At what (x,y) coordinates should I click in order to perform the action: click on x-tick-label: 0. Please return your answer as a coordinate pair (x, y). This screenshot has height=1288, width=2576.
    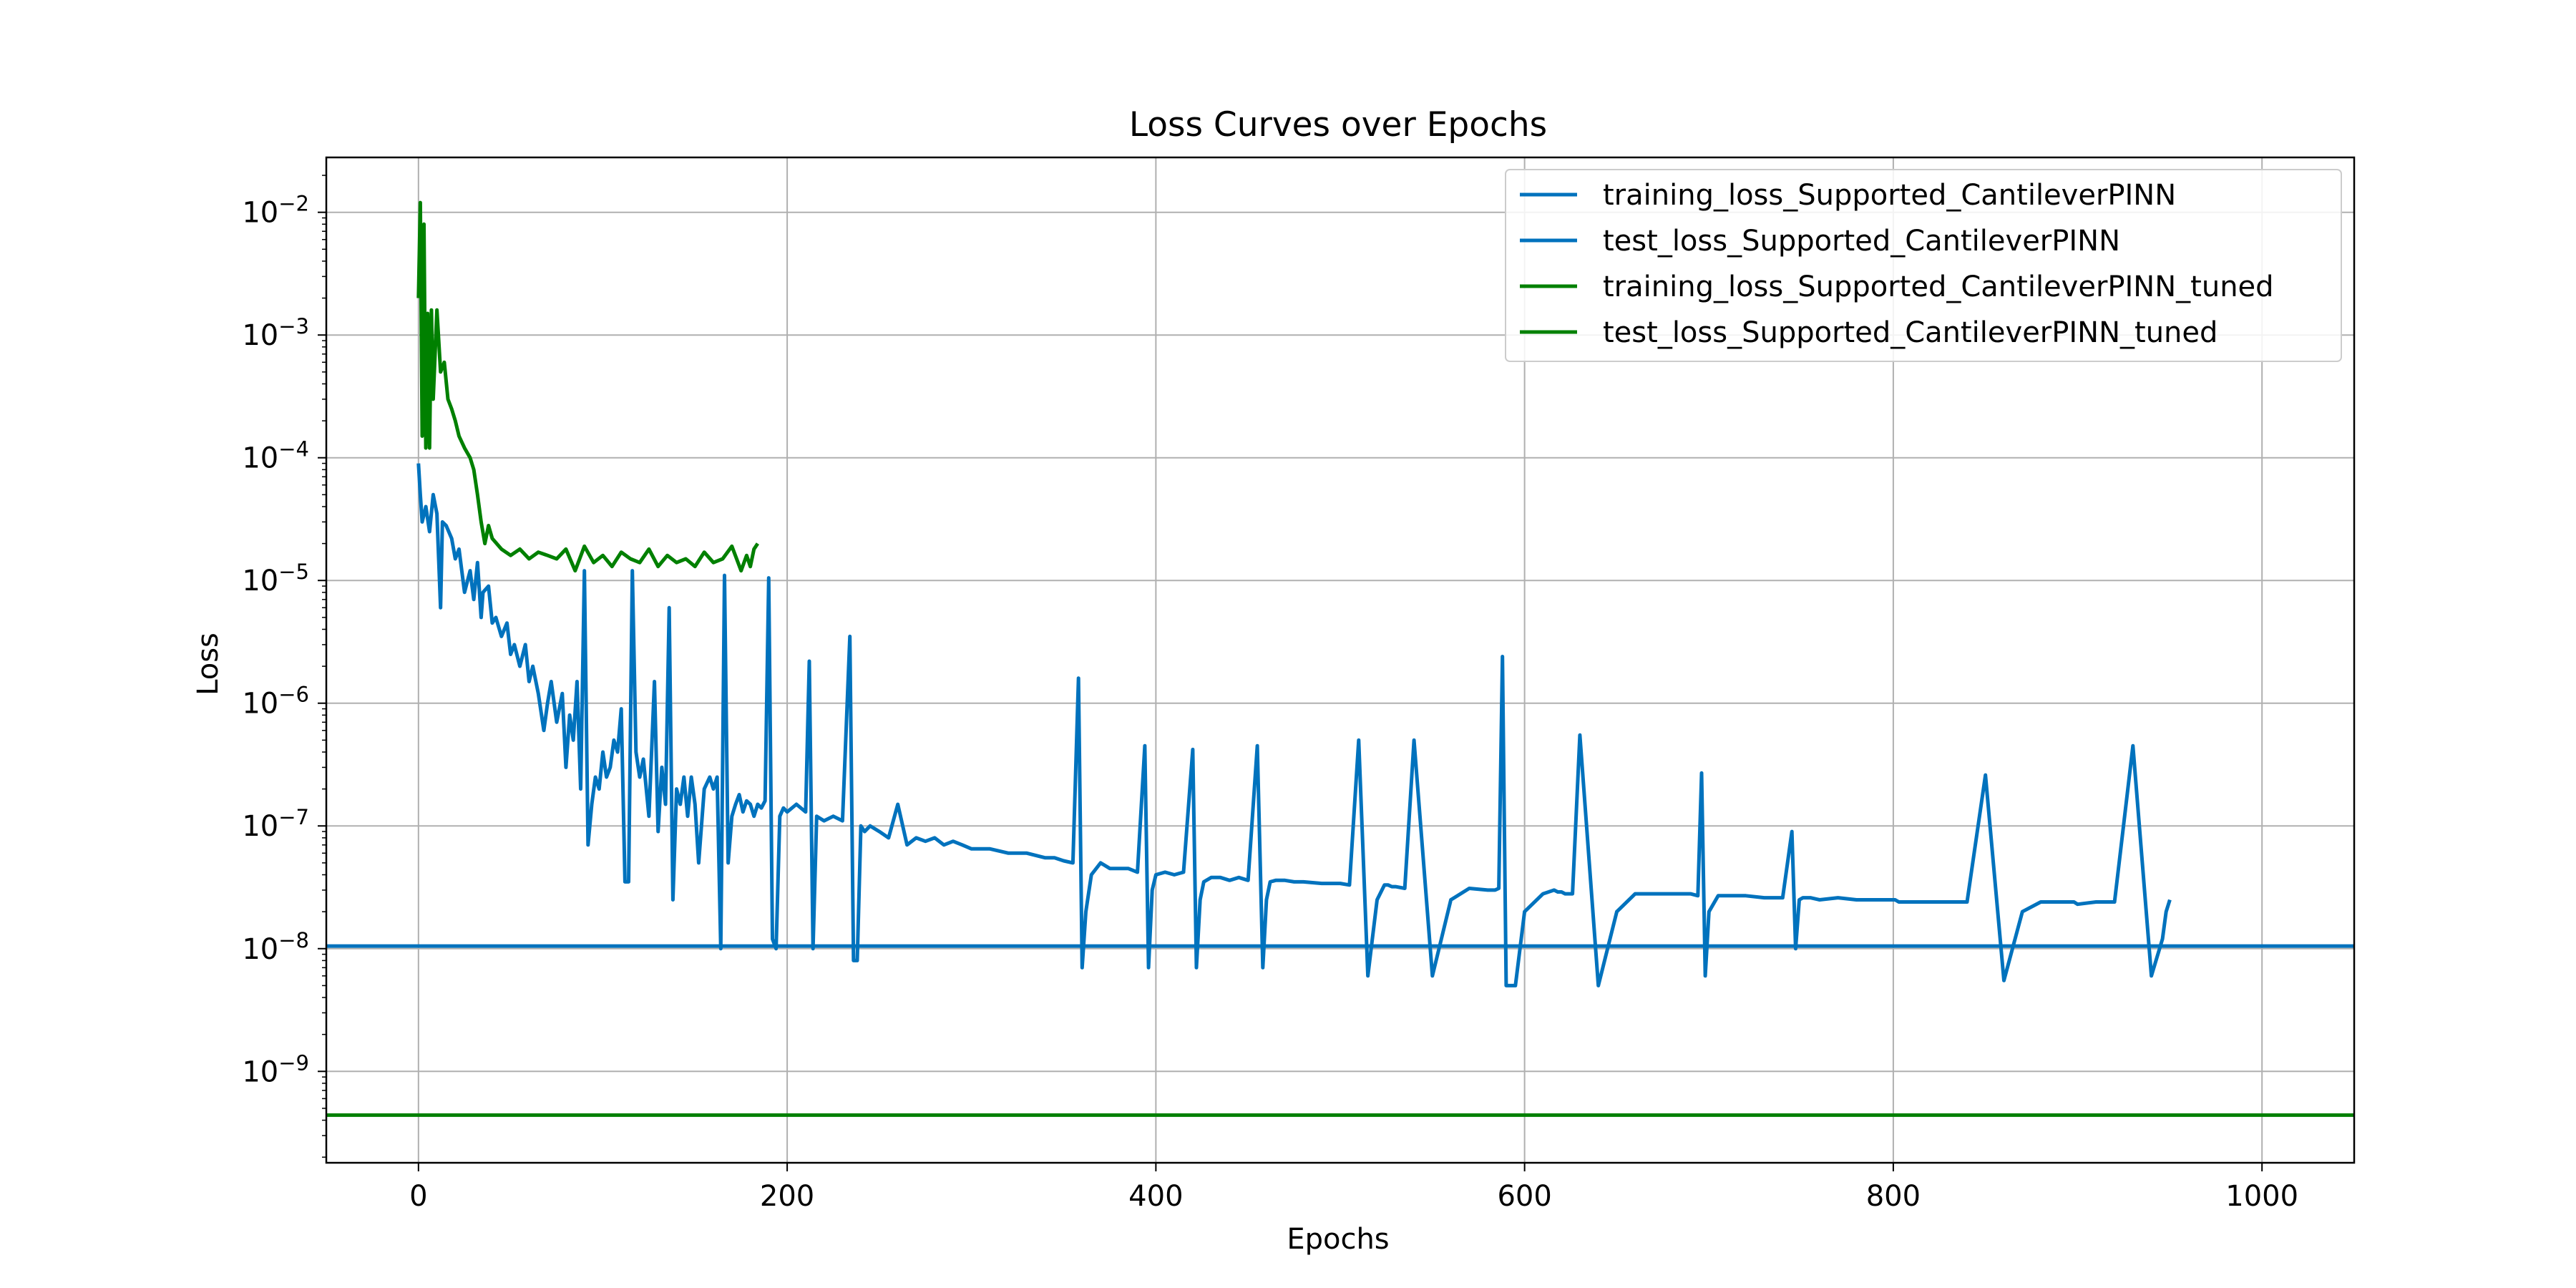
    Looking at the image, I should click on (418, 1196).